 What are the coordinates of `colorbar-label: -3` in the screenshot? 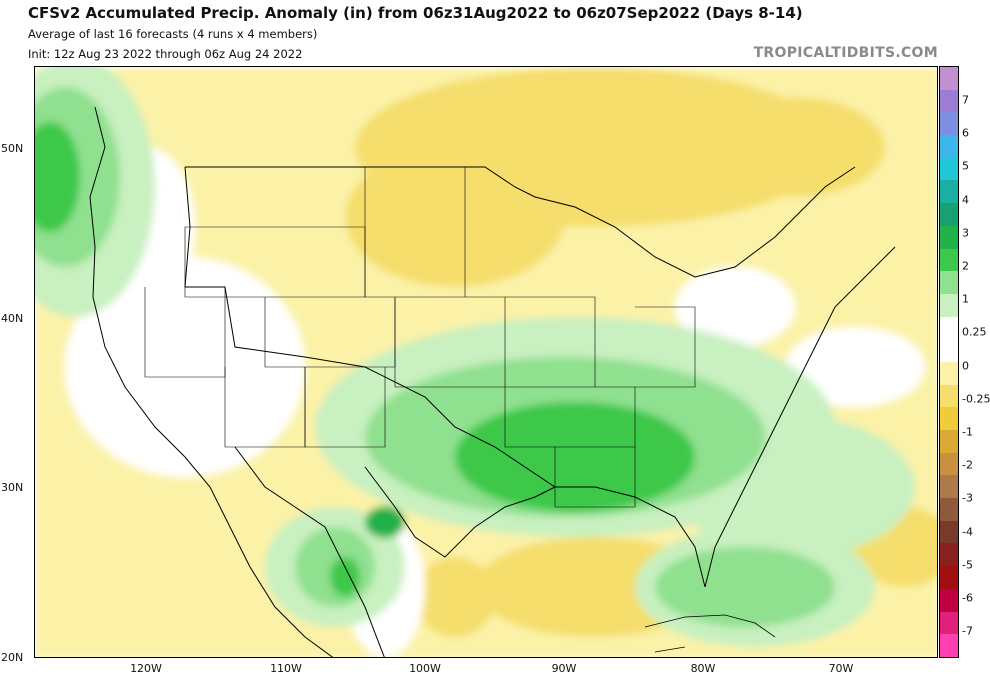 It's located at (967, 498).